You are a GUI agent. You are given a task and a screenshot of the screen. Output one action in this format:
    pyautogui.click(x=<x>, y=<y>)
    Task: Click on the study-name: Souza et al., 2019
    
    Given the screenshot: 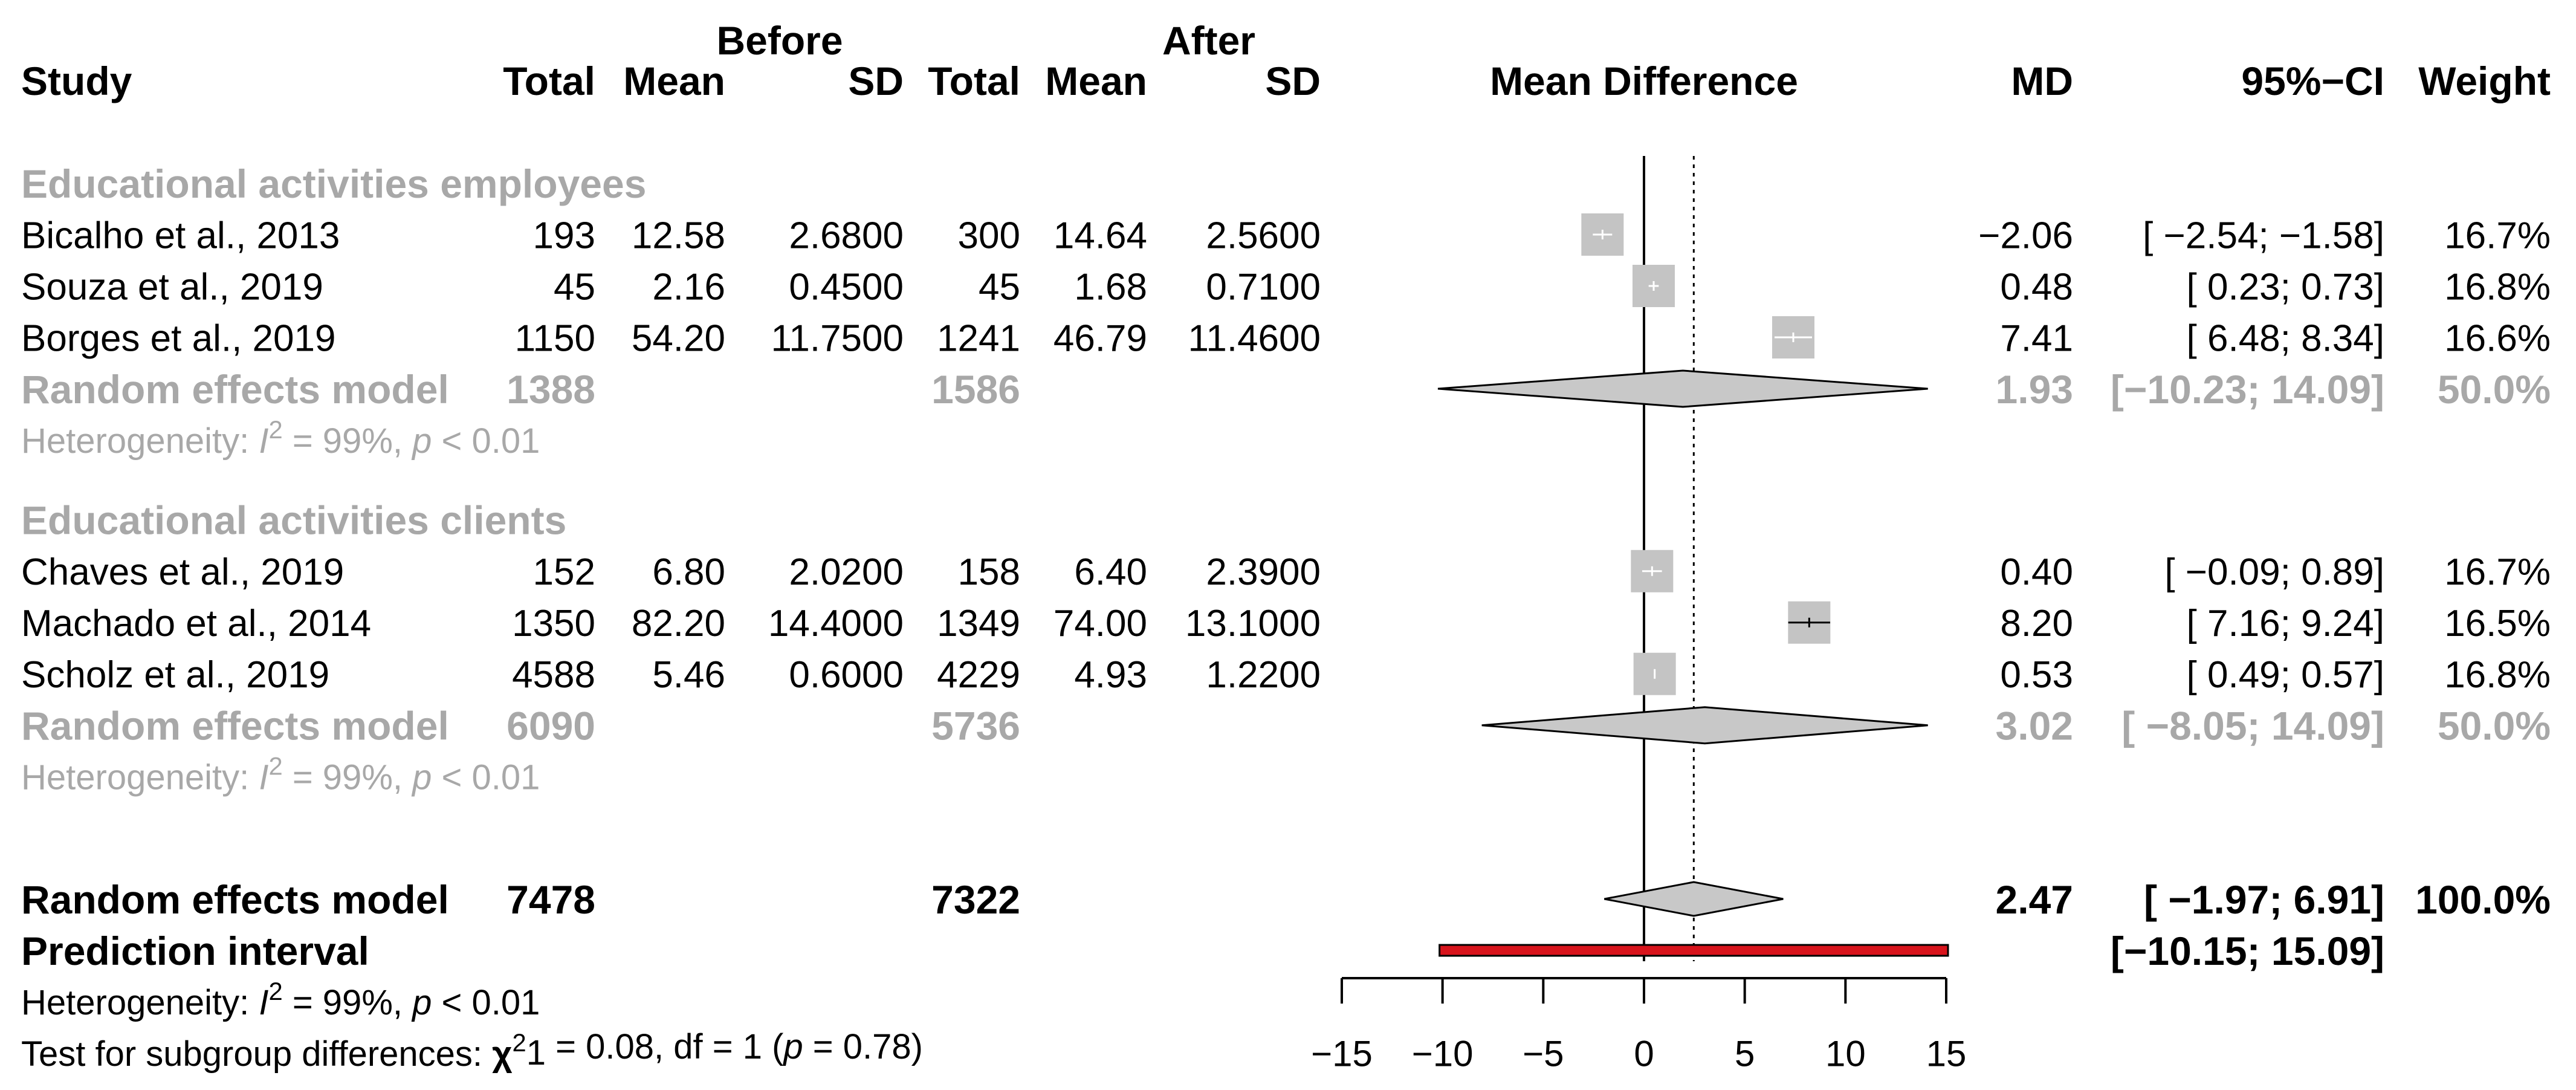 What is the action you would take?
    pyautogui.click(x=172, y=287)
    